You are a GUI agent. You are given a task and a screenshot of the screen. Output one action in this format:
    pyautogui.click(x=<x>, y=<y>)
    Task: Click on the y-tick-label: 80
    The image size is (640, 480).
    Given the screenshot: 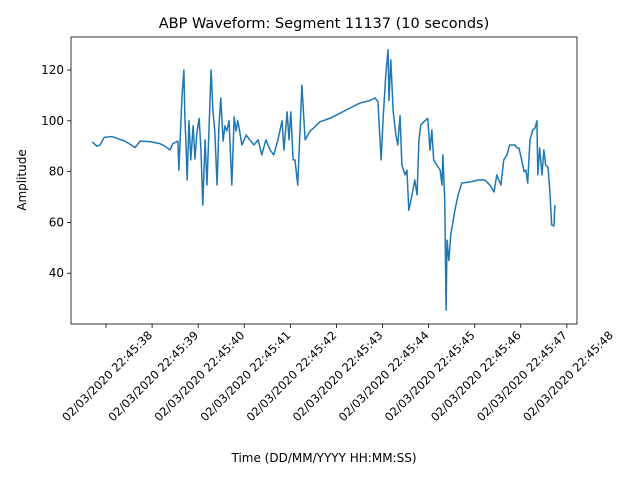 What is the action you would take?
    pyautogui.click(x=56, y=172)
    